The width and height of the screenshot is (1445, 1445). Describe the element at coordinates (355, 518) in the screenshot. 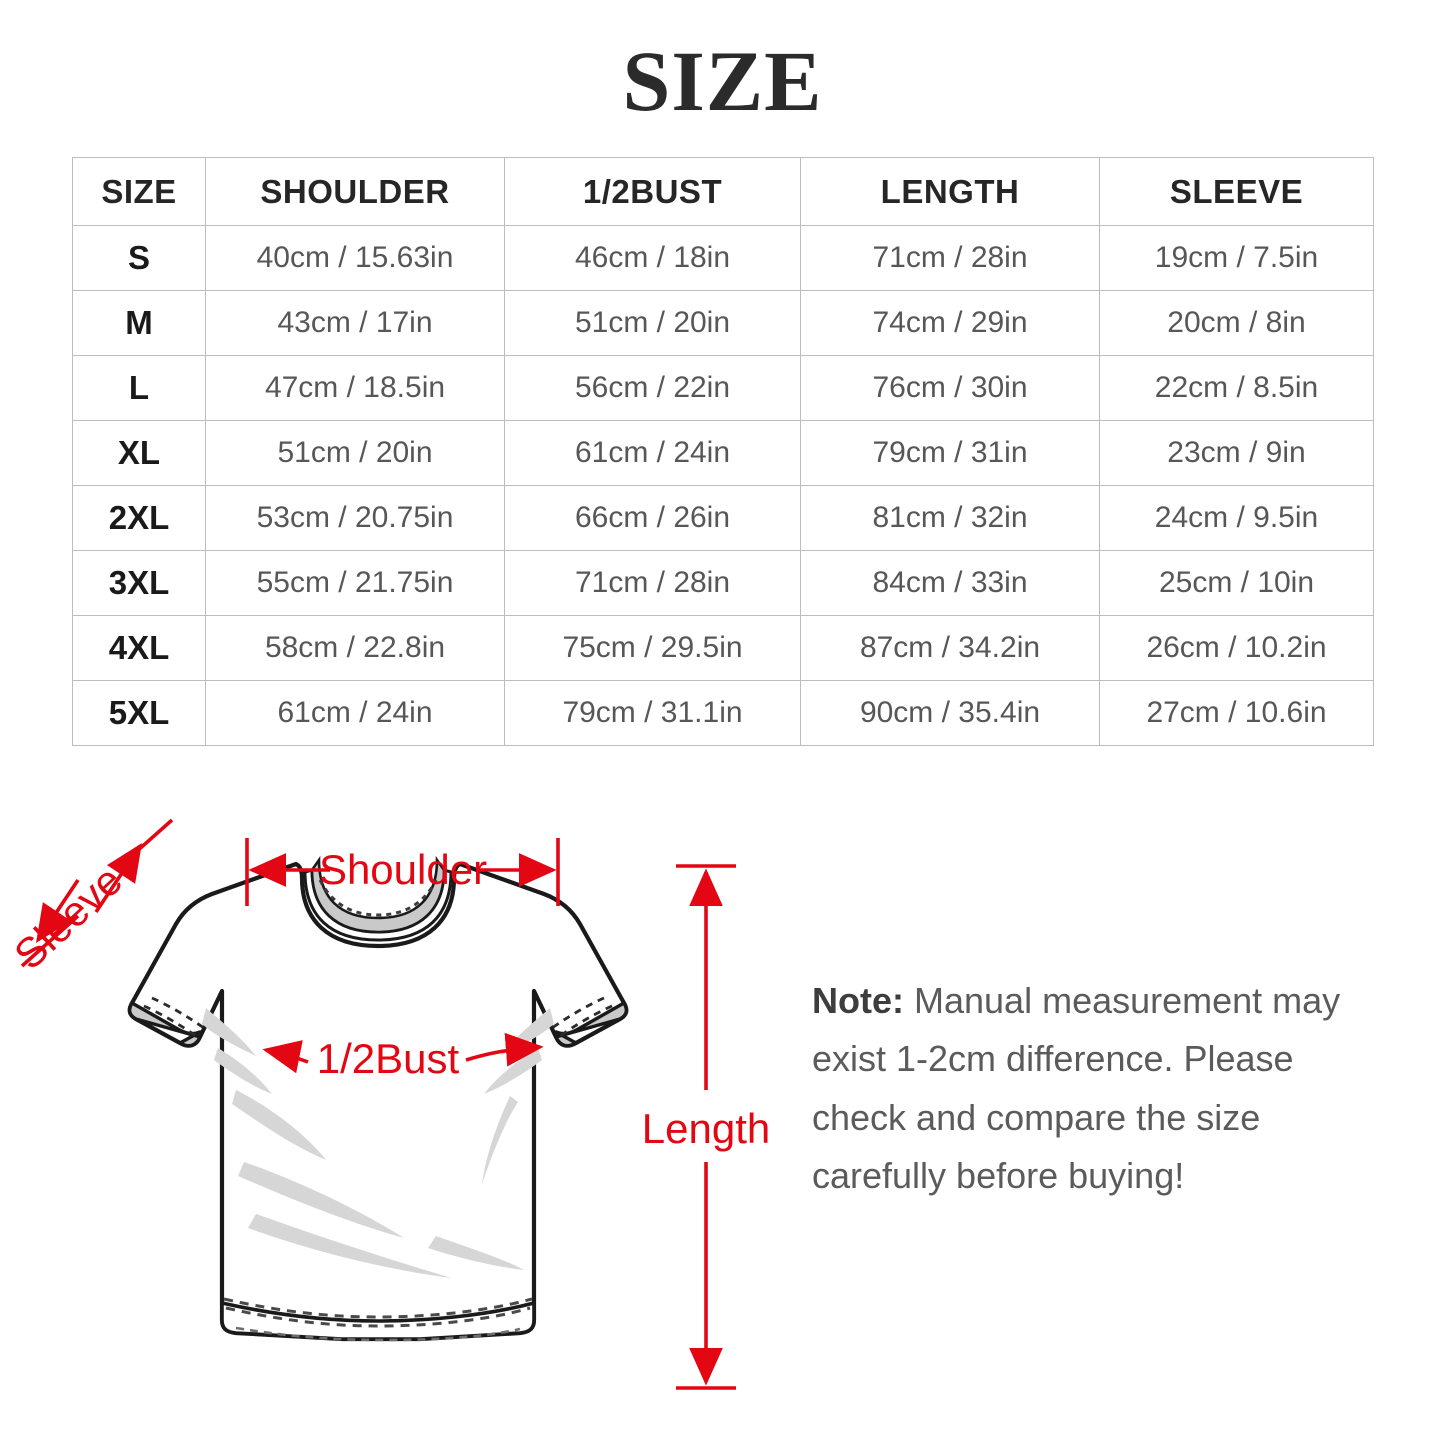

I see `cell-shoulder: 53cm / 20.75in` at that location.